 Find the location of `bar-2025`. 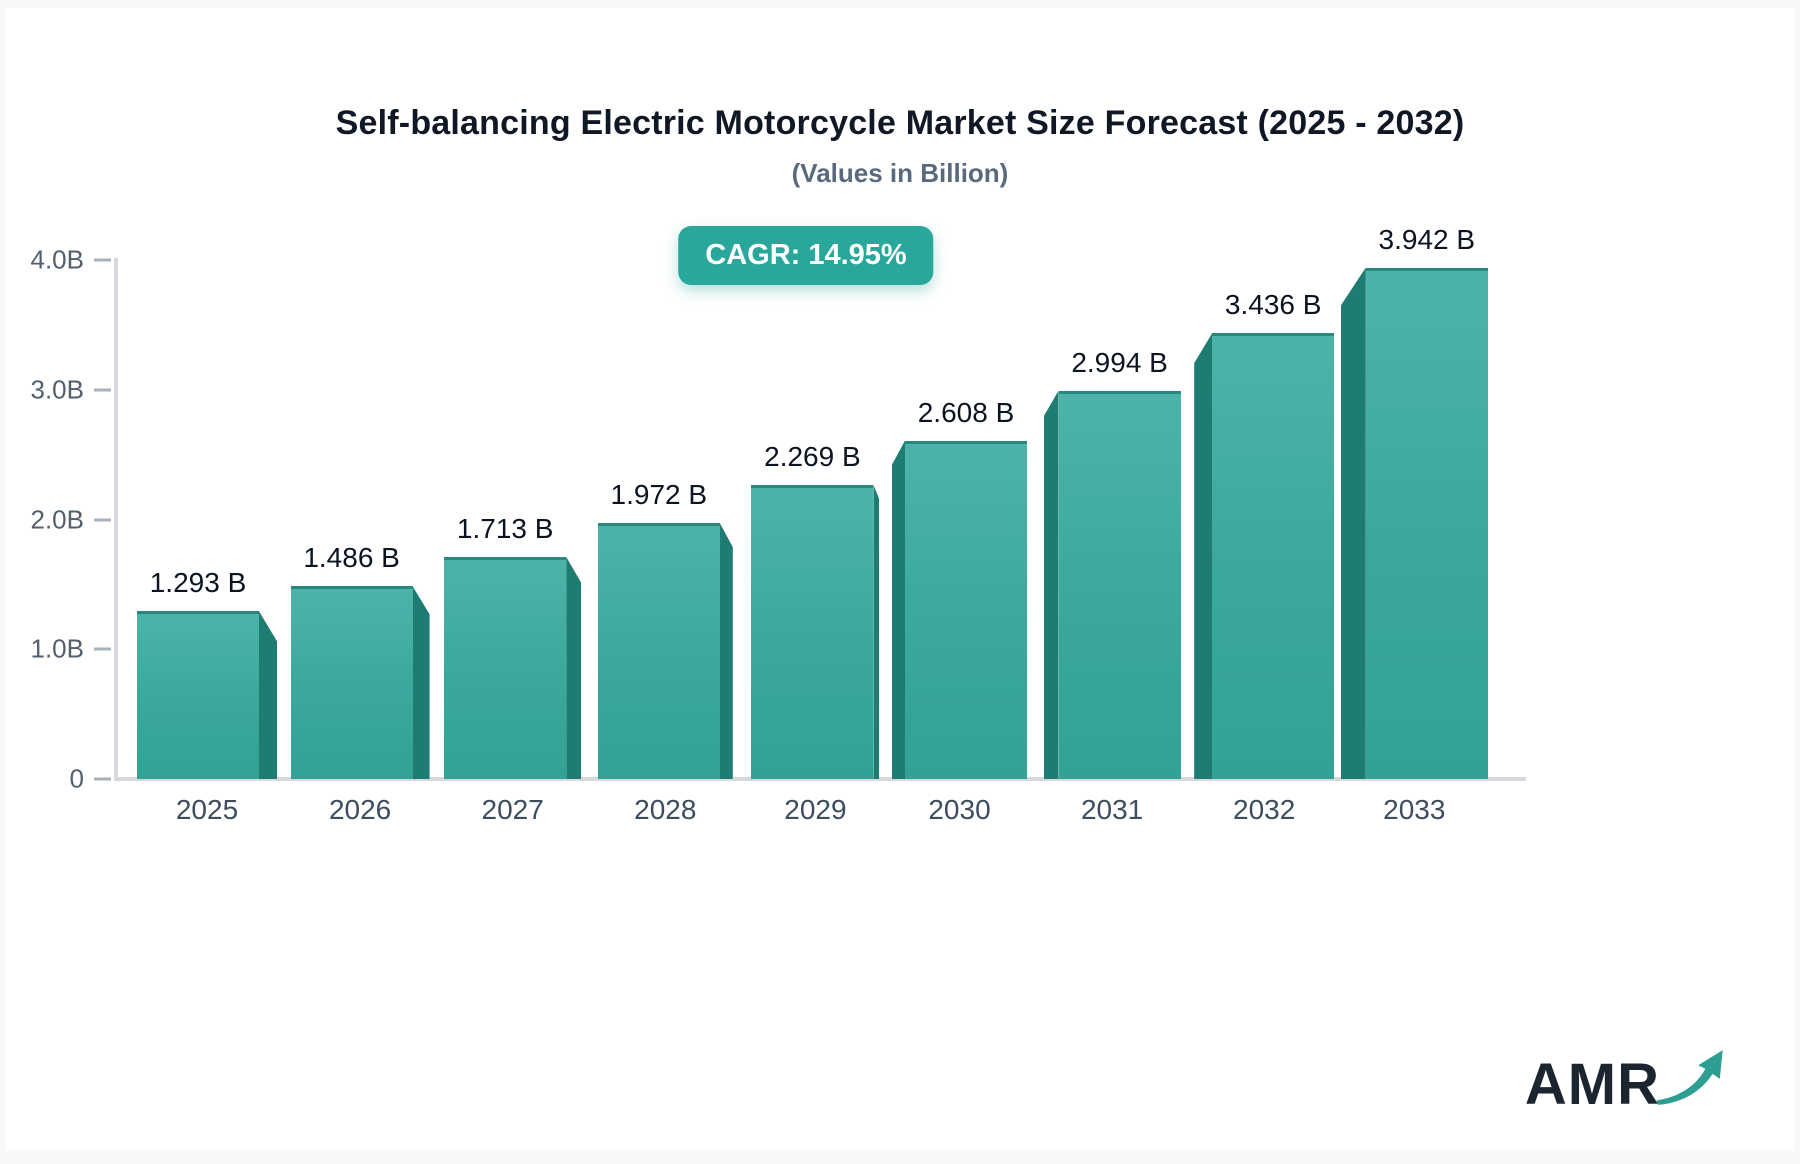

bar-2025 is located at coordinates (198, 695).